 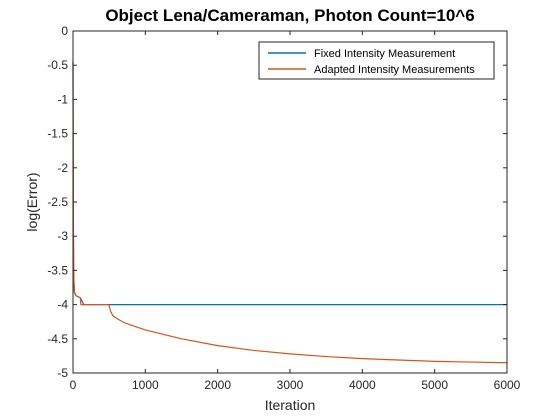 What do you see at coordinates (57, 134) in the screenshot?
I see `y-tick-label: -1.5` at bounding box center [57, 134].